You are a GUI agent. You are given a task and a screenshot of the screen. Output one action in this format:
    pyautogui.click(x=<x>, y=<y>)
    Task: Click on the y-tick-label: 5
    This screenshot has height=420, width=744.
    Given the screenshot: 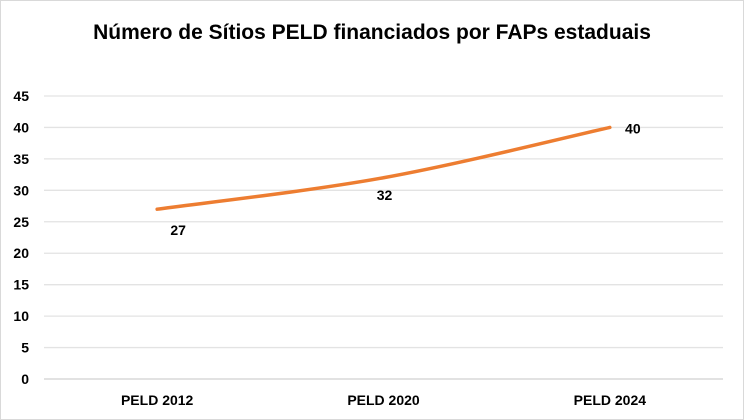 What is the action you would take?
    pyautogui.click(x=25, y=348)
    